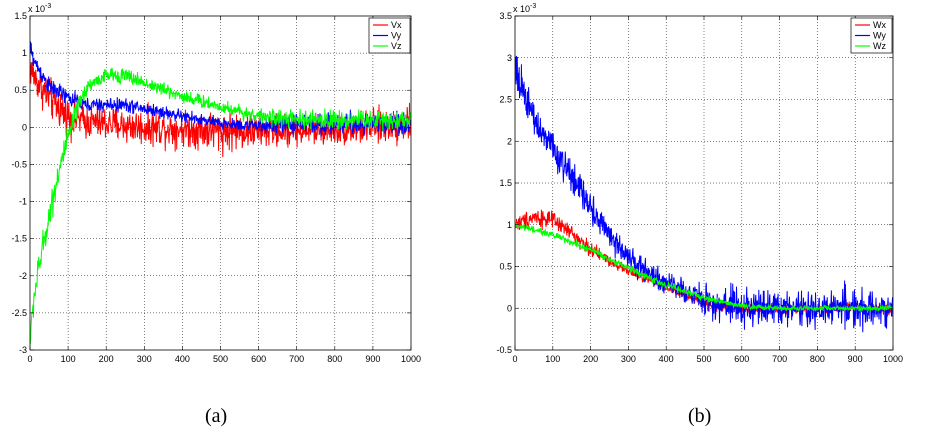 This screenshot has width=943, height=440. Describe the element at coordinates (396, 46) in the screenshot. I see `legend-label-vz: Vz` at that location.